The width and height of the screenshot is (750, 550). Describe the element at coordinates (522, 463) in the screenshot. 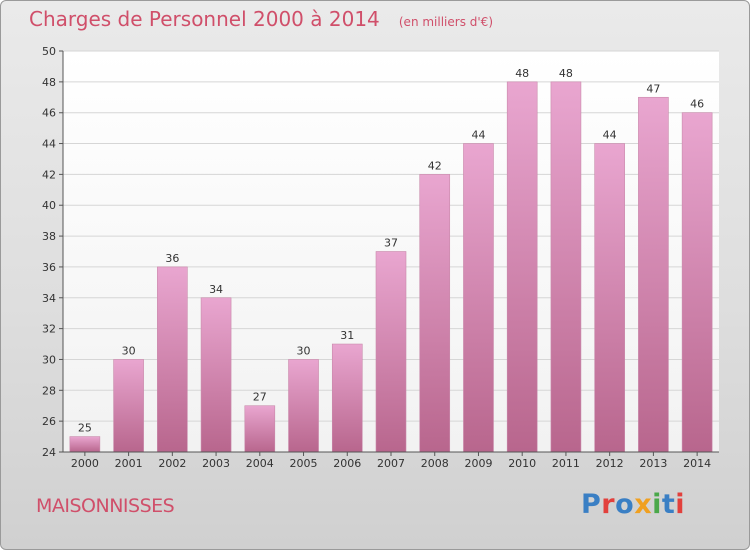

I see `x-tick-label: 2010` at that location.